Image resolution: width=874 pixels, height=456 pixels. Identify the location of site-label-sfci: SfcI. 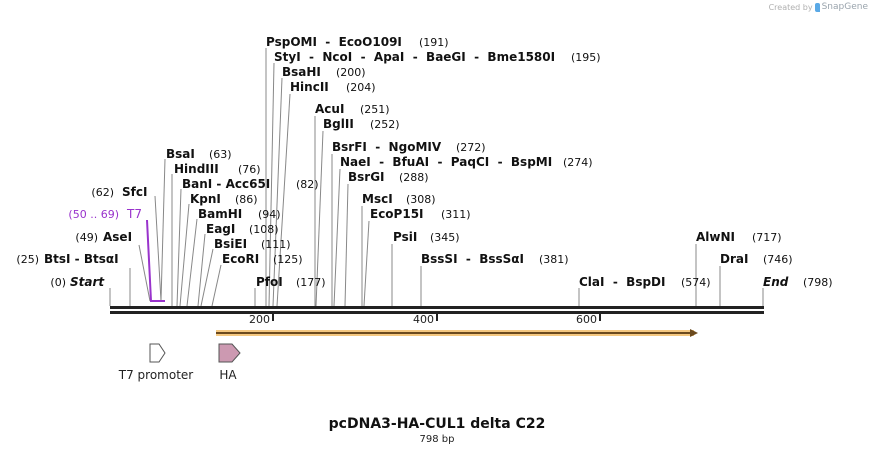
(134, 192).